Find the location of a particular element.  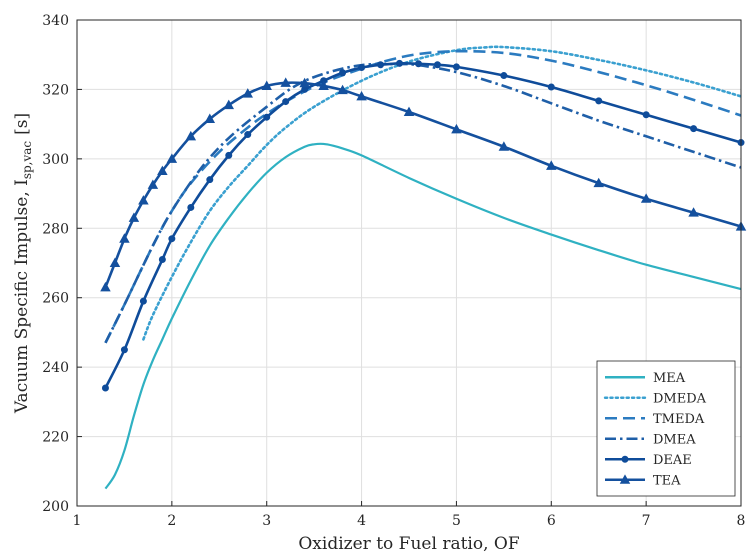

legend-entry-mea: MEA is located at coordinates (645, 378).